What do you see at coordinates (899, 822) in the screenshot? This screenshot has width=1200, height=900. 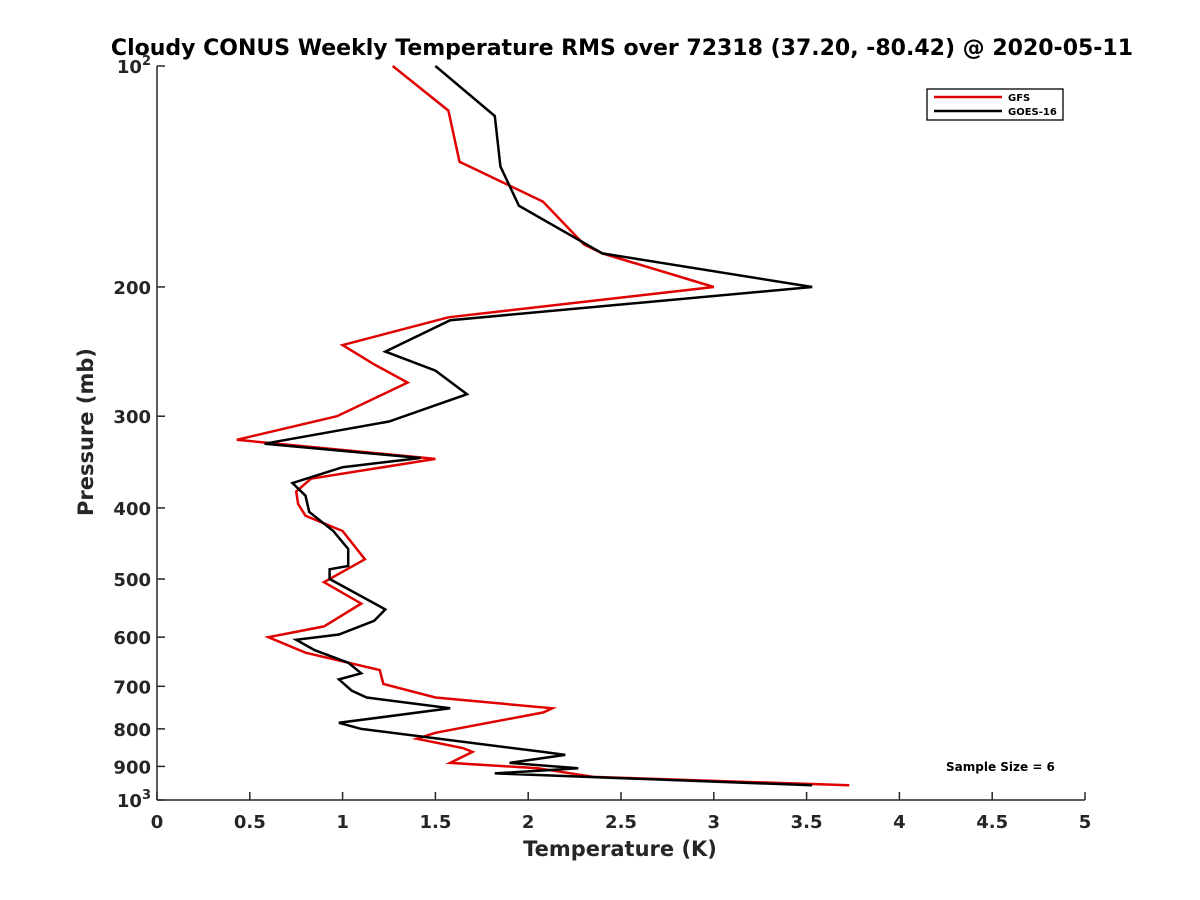 I see `x-tick-label: 4` at bounding box center [899, 822].